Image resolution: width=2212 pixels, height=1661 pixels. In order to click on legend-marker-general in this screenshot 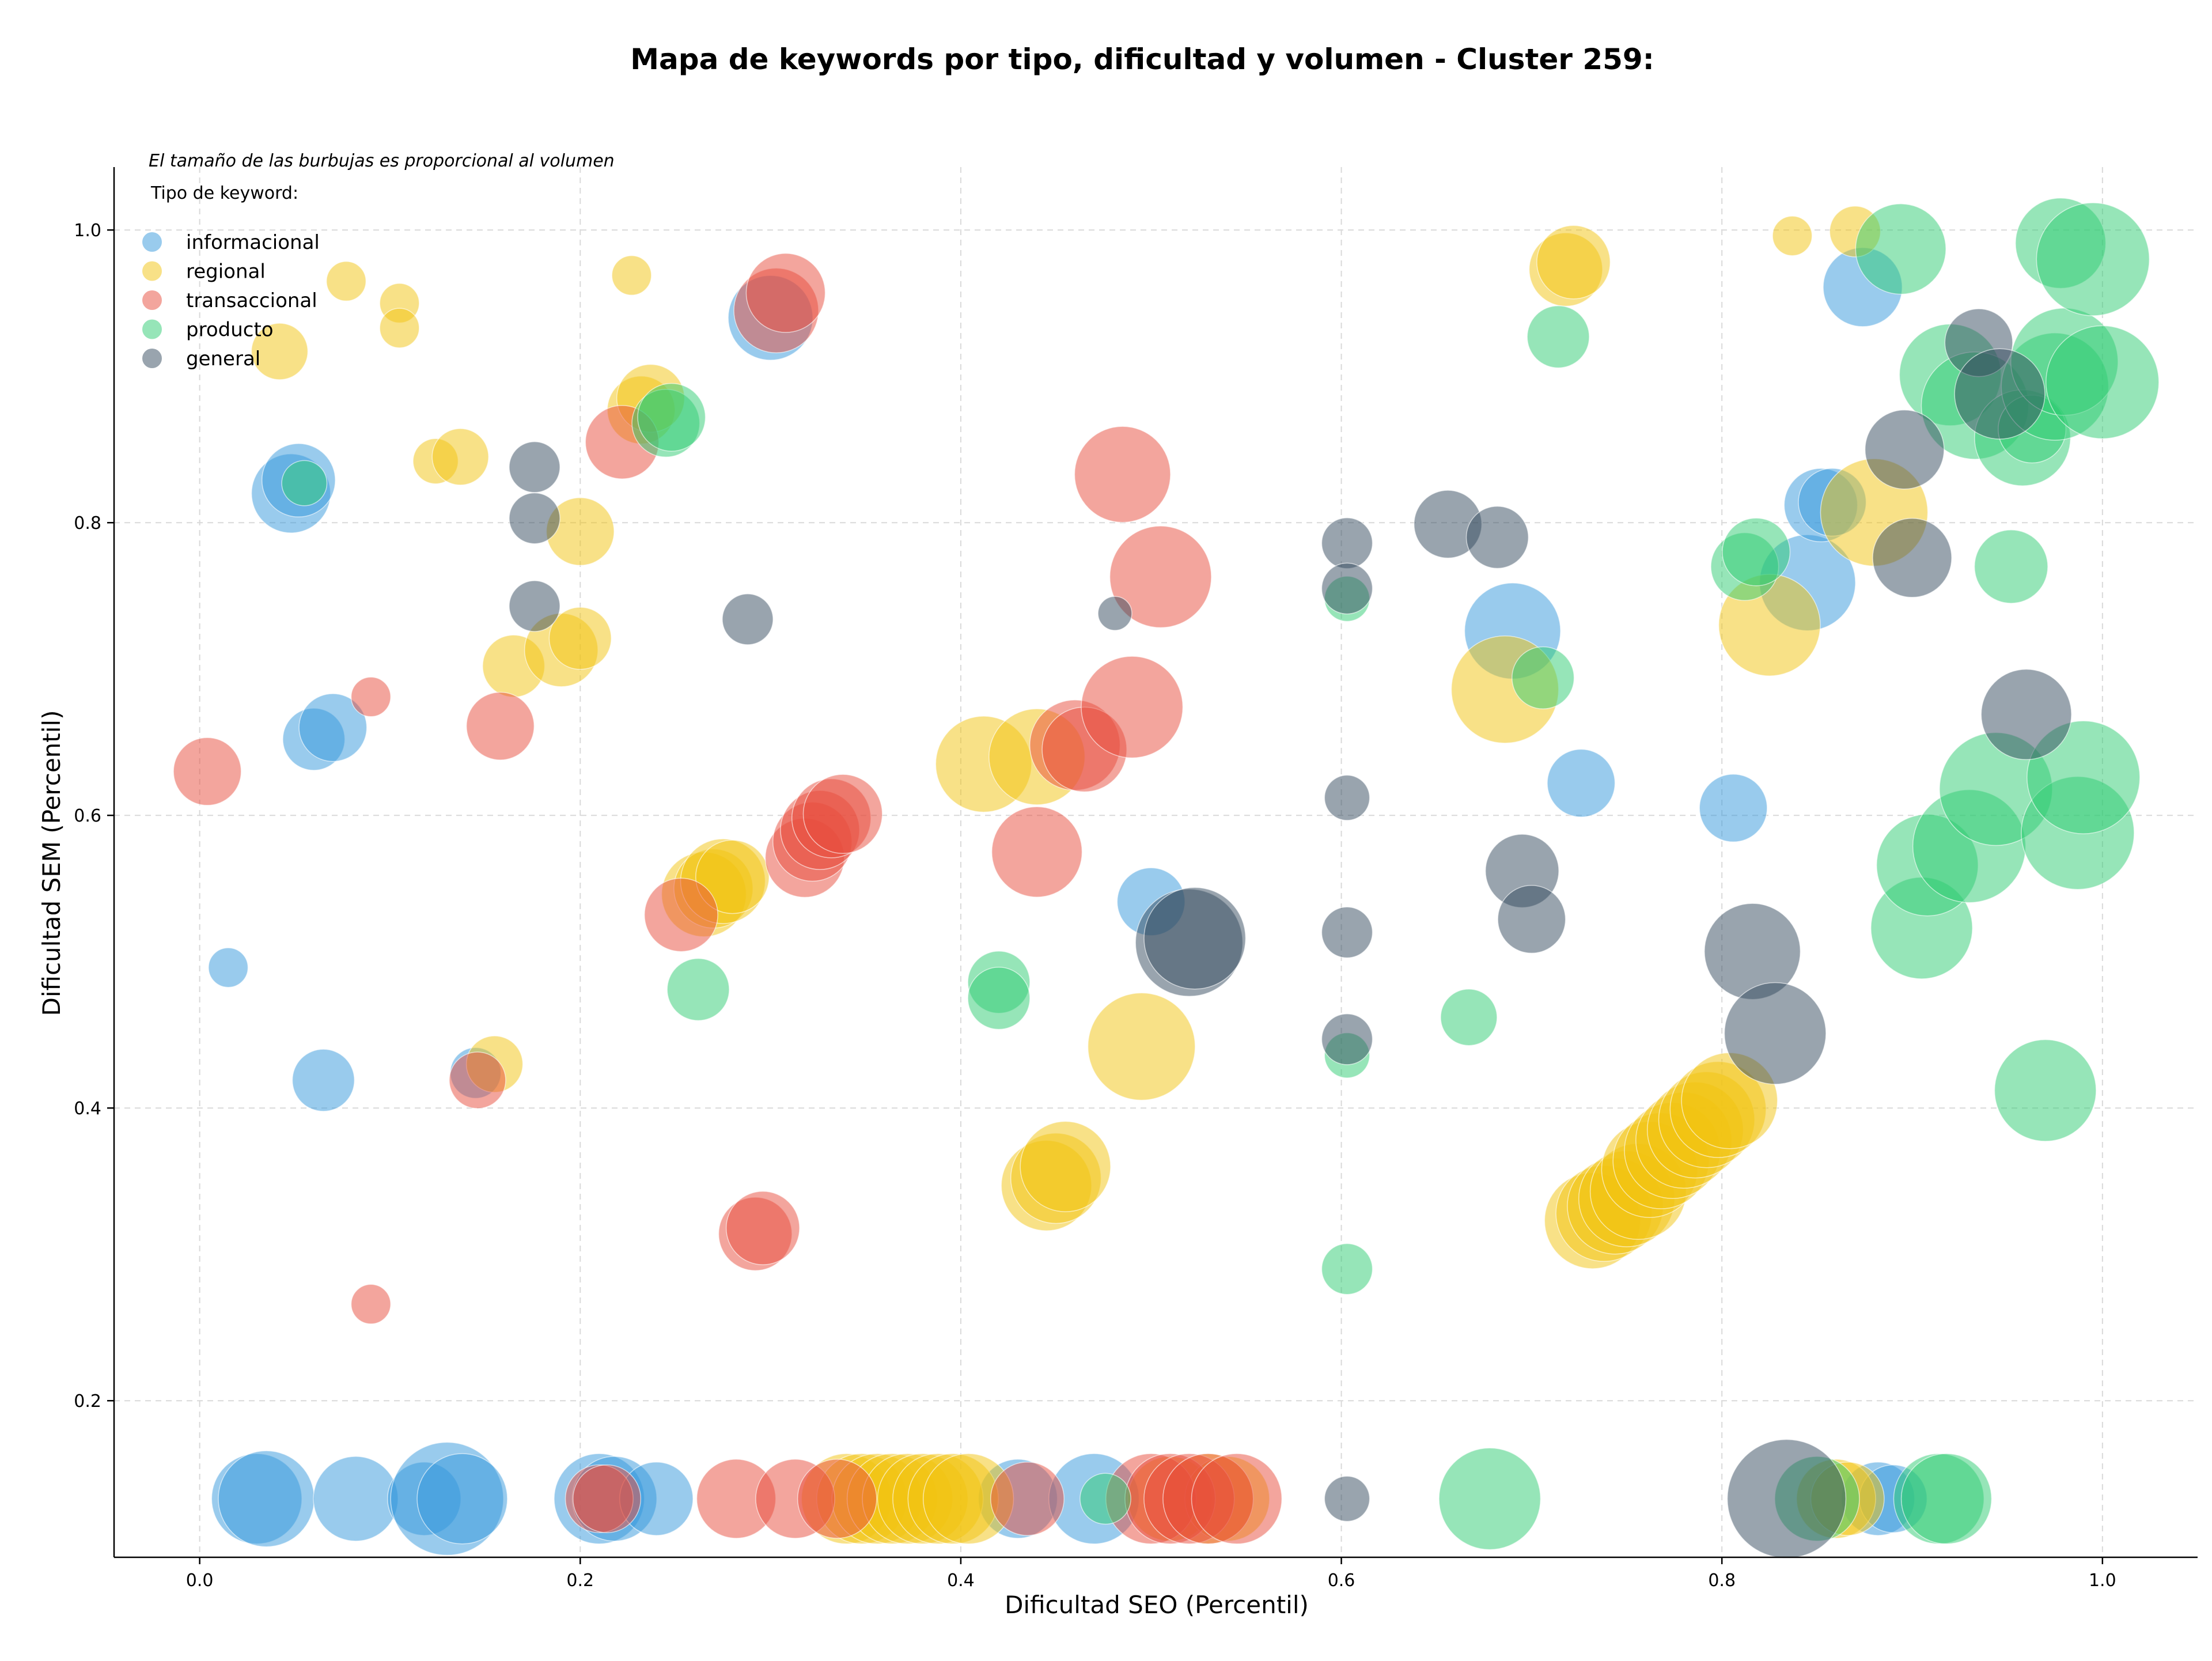, I will do `click(152, 358)`.